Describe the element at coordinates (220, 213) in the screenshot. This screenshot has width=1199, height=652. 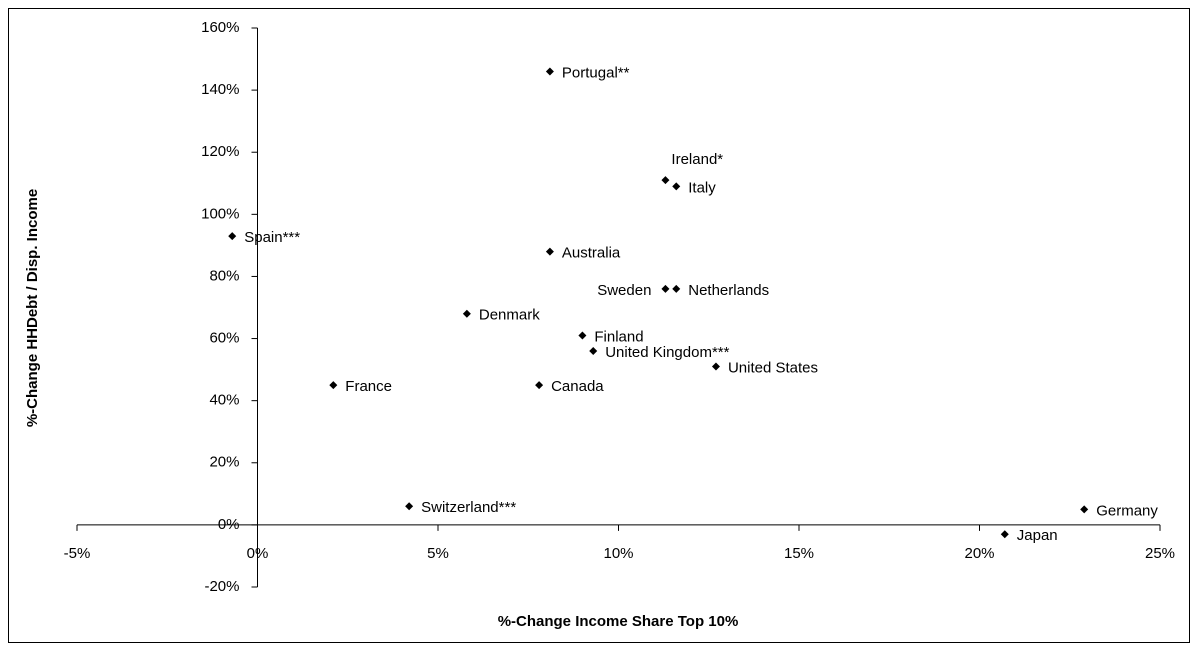
I see `y-tick-label: 100%` at that location.